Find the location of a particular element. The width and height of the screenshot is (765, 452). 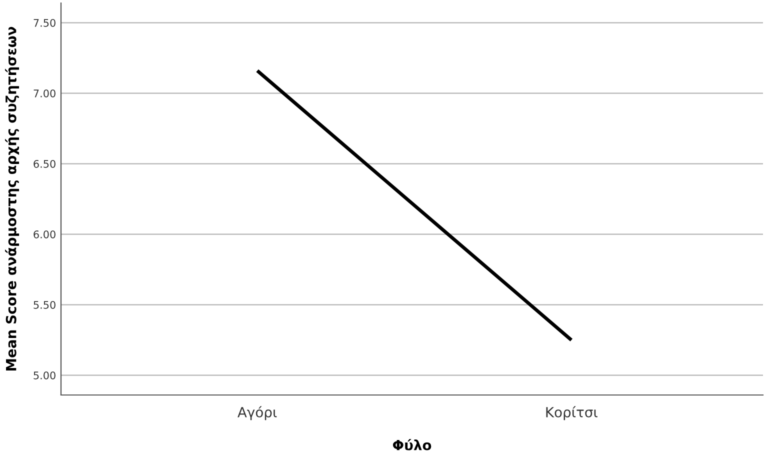

y-axis-title: Mean Score ανάρμοστης αρχής συζητήσεων is located at coordinates (12, 198).